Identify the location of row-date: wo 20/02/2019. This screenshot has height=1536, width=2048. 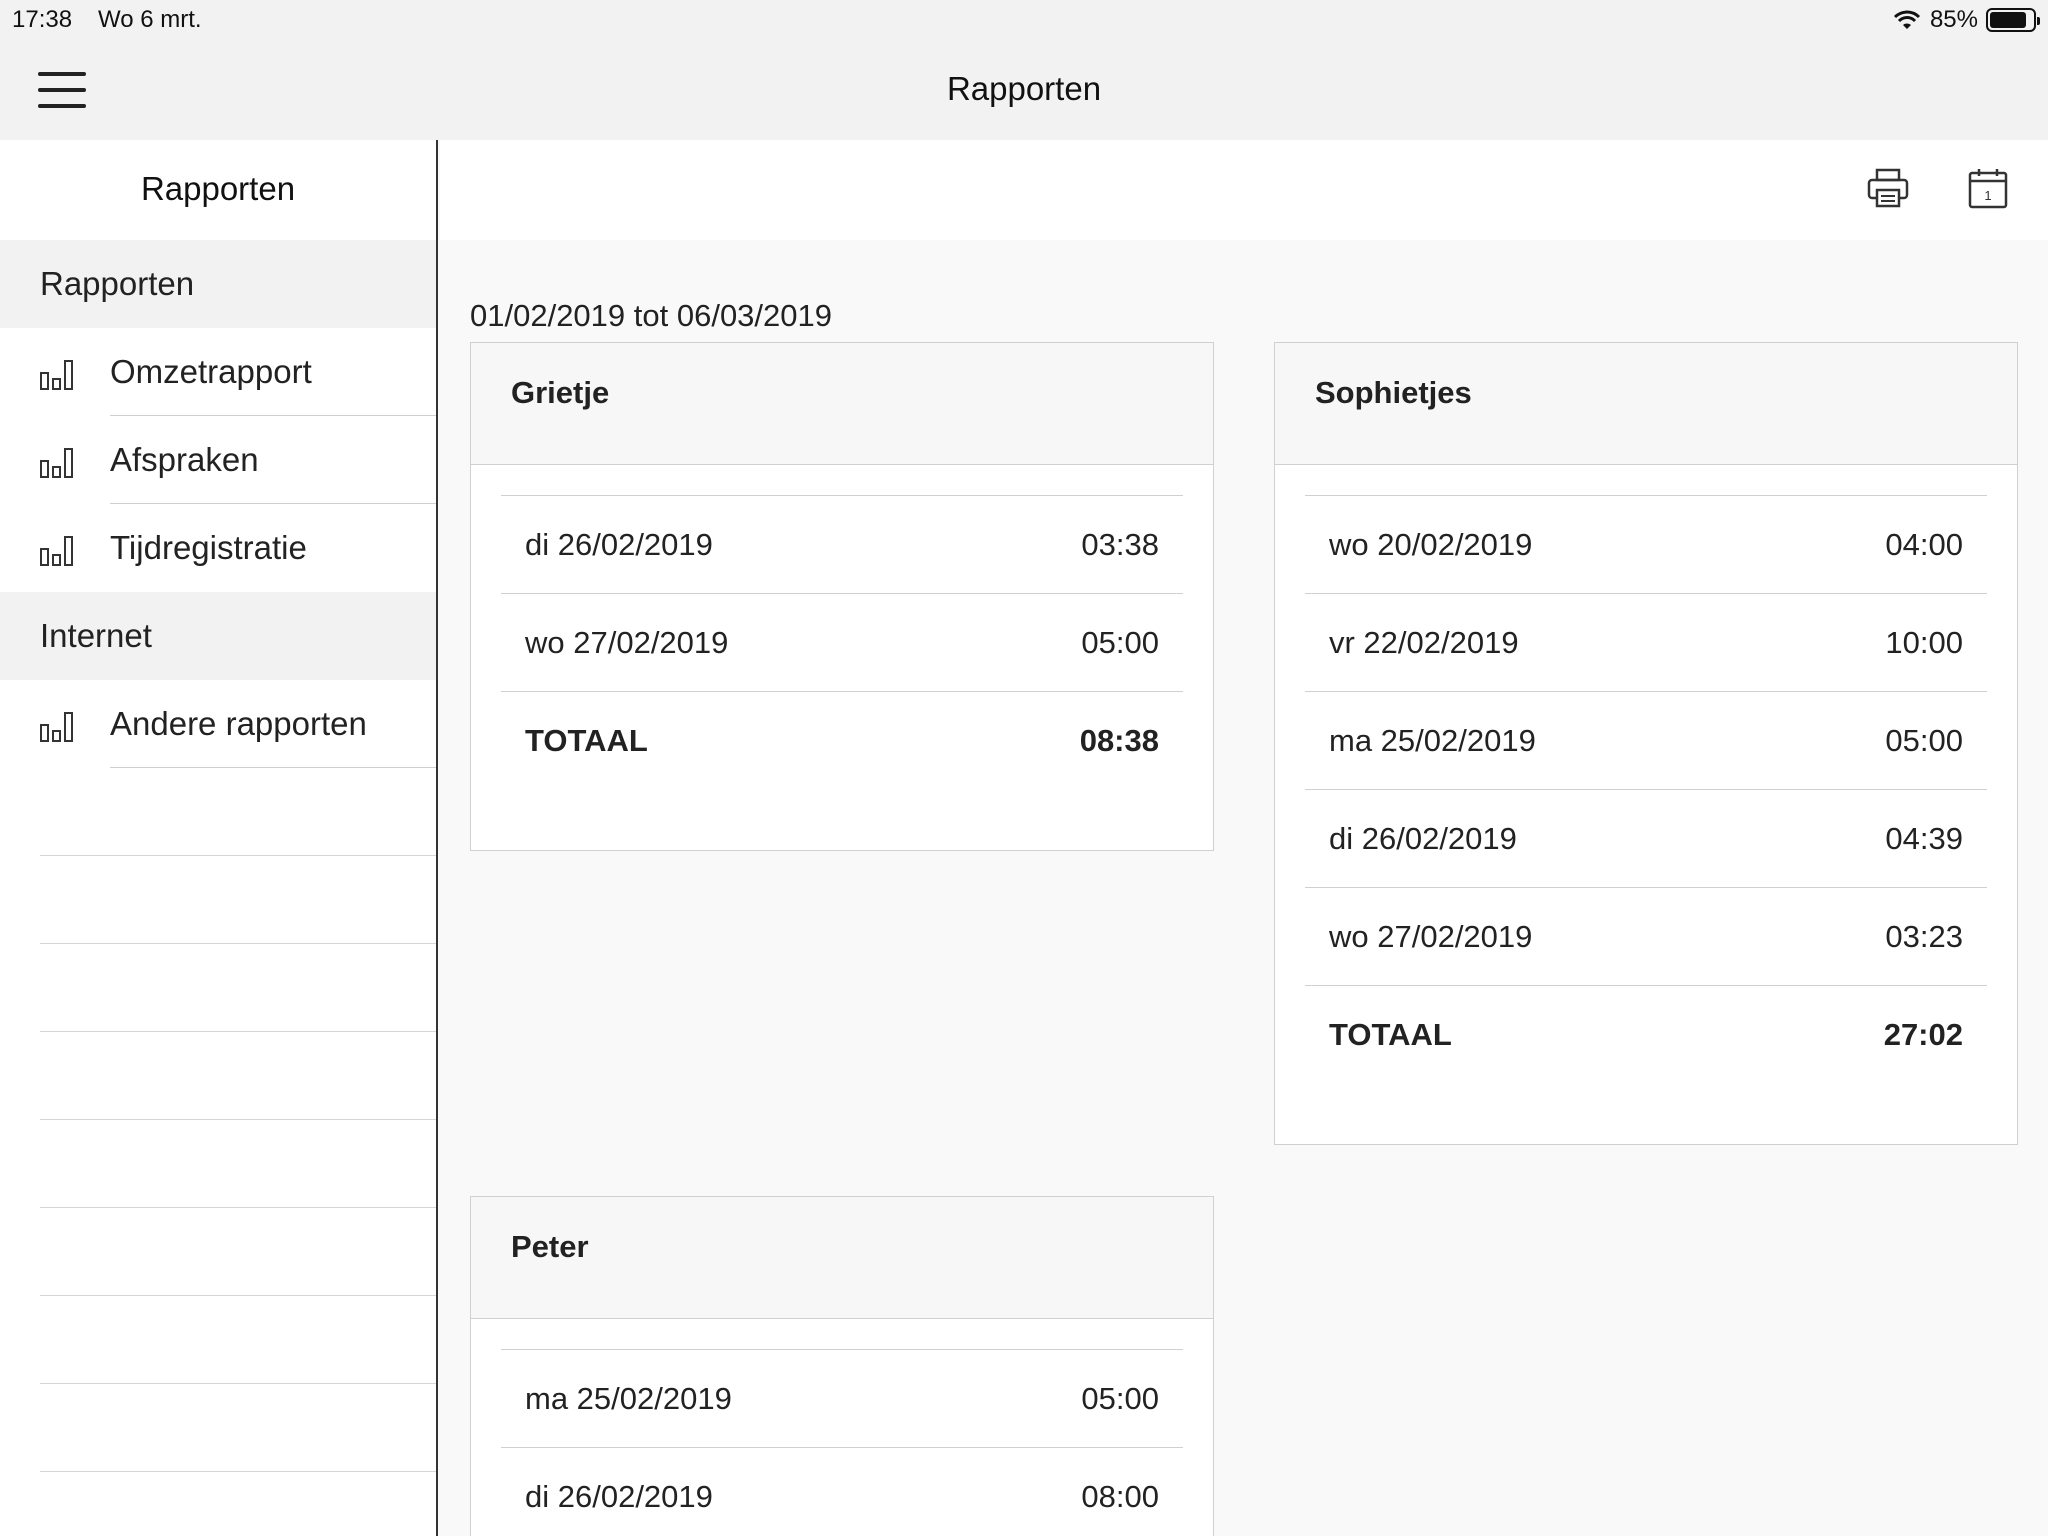
(1431, 544).